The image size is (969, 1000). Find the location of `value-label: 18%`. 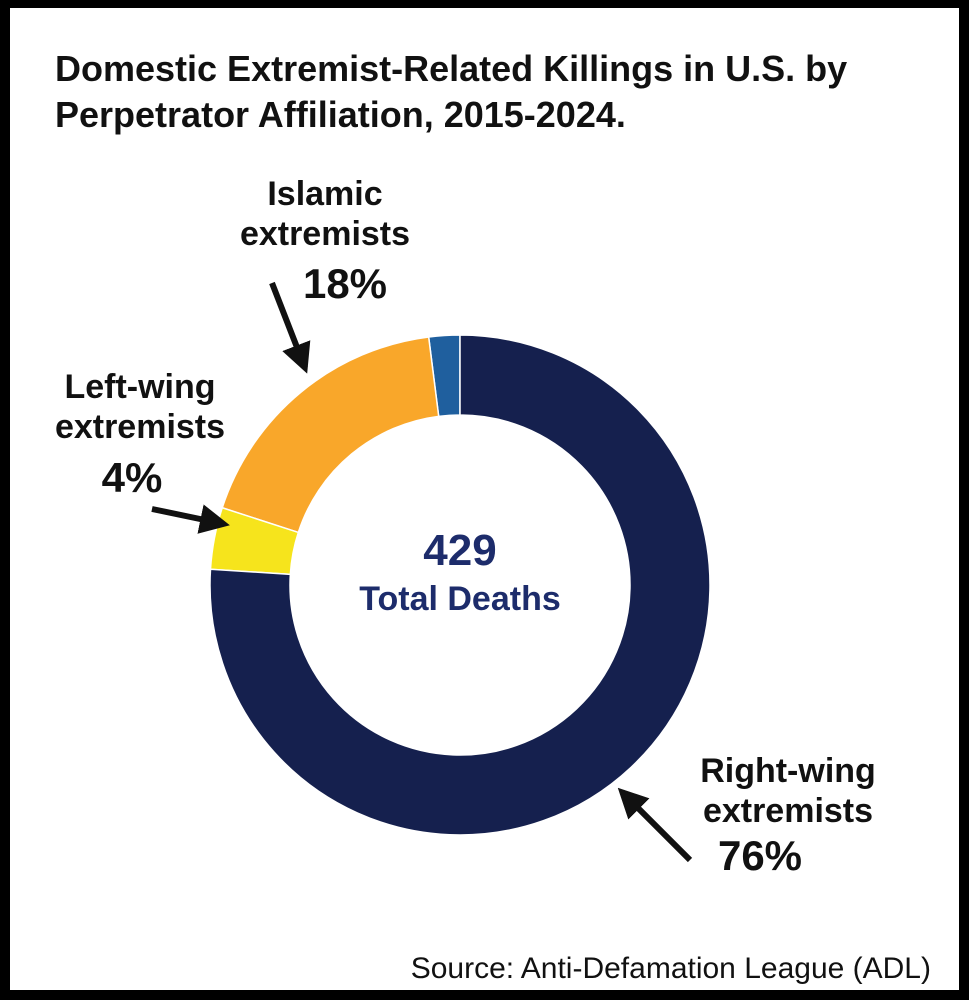

value-label: 18% is located at coordinates (345, 283).